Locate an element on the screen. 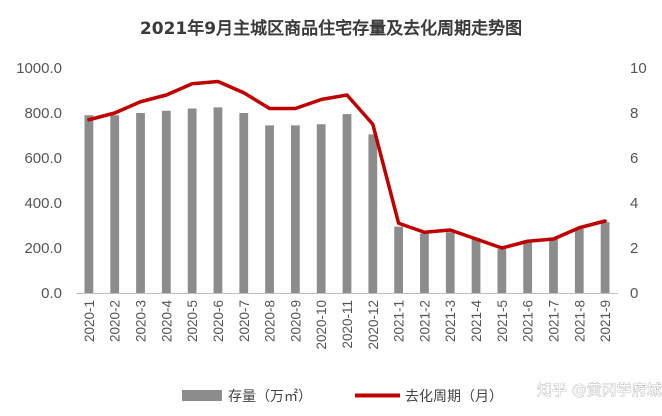 The width and height of the screenshot is (662, 416). left-tick-label: 0.0 is located at coordinates (51, 293).